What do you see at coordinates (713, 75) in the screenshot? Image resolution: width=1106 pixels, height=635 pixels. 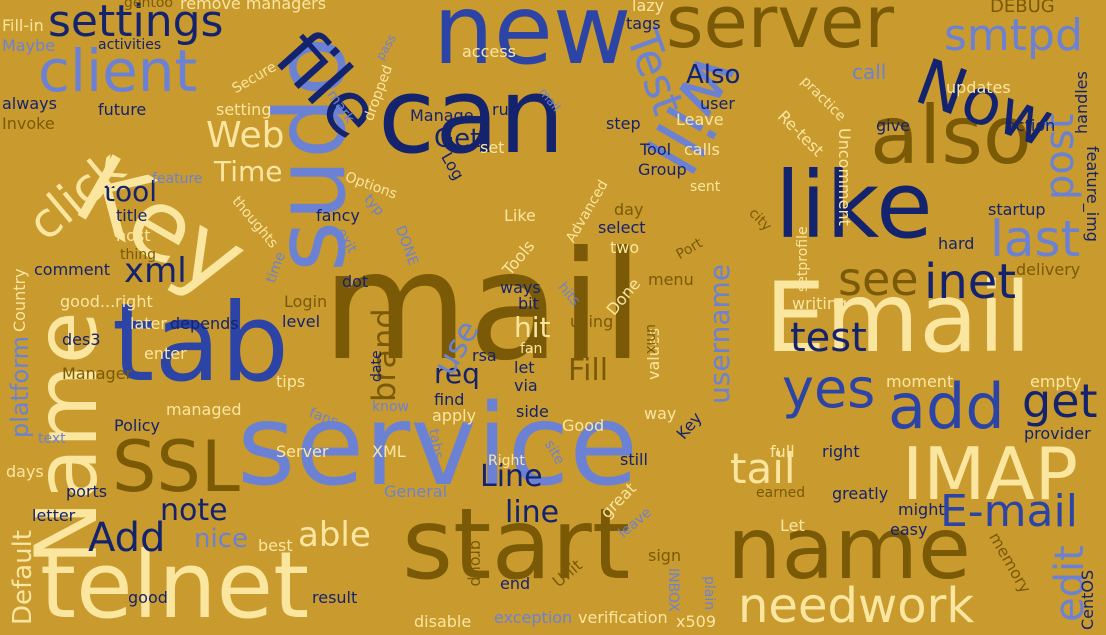 I see `word-also-cap: Also` at bounding box center [713, 75].